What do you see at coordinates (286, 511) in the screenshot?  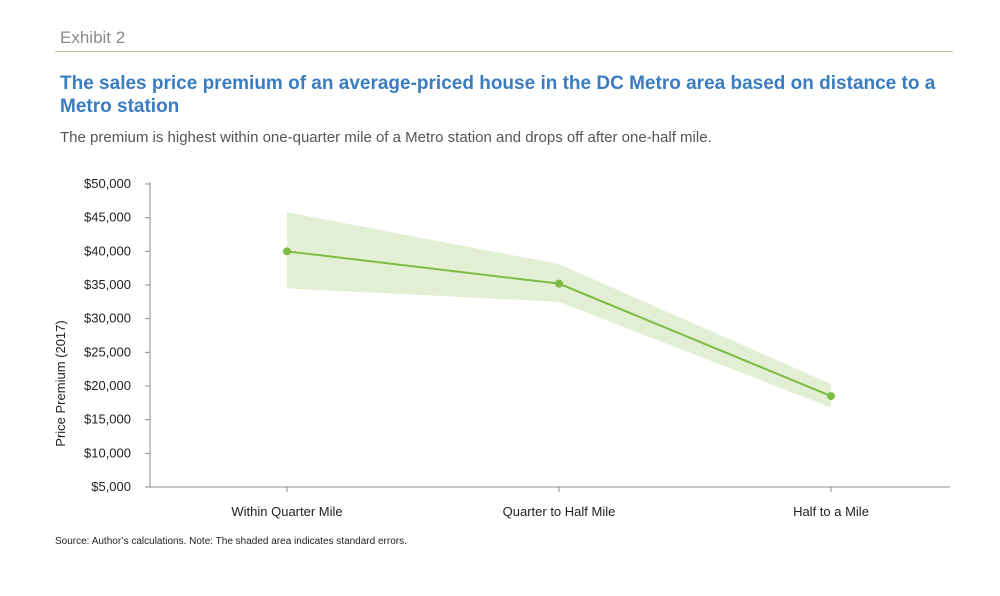 I see `x-tick-label: Within Quarter Mile` at bounding box center [286, 511].